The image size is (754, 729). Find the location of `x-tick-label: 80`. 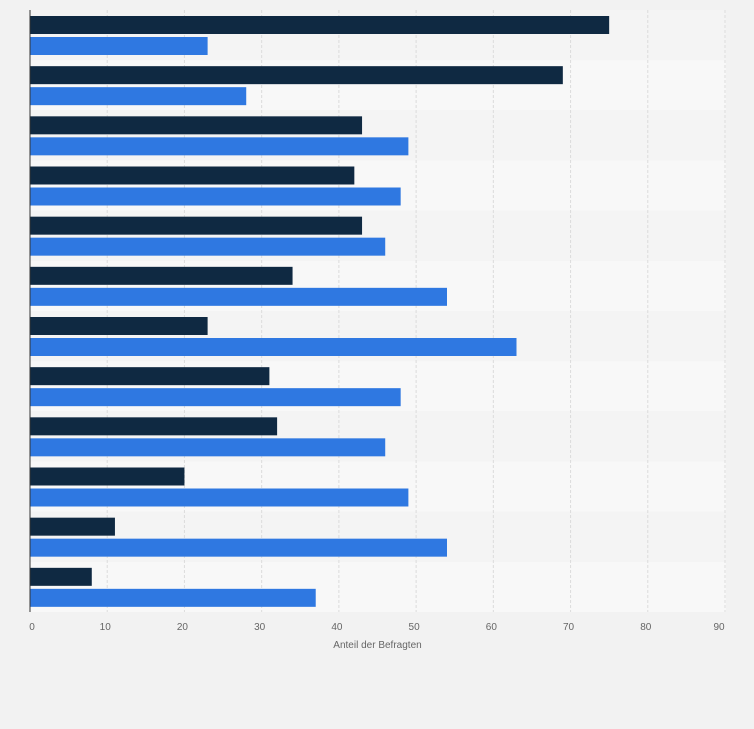

x-tick-label: 80 is located at coordinates (646, 627).